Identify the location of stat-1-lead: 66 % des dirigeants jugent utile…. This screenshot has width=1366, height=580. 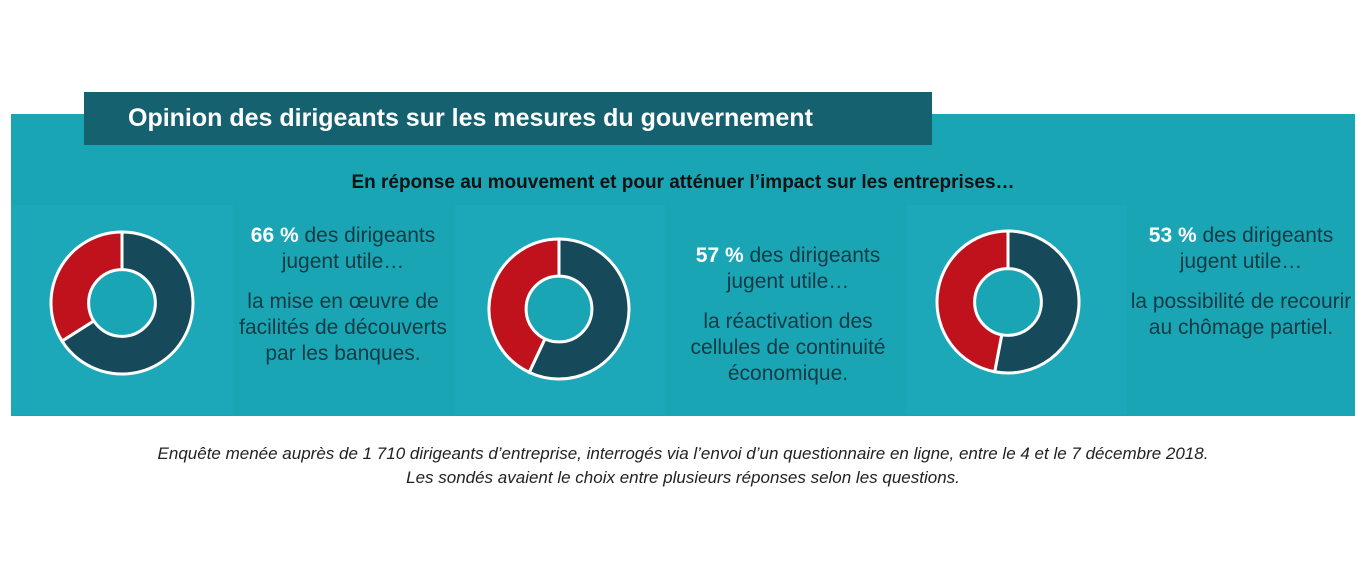
(343, 249).